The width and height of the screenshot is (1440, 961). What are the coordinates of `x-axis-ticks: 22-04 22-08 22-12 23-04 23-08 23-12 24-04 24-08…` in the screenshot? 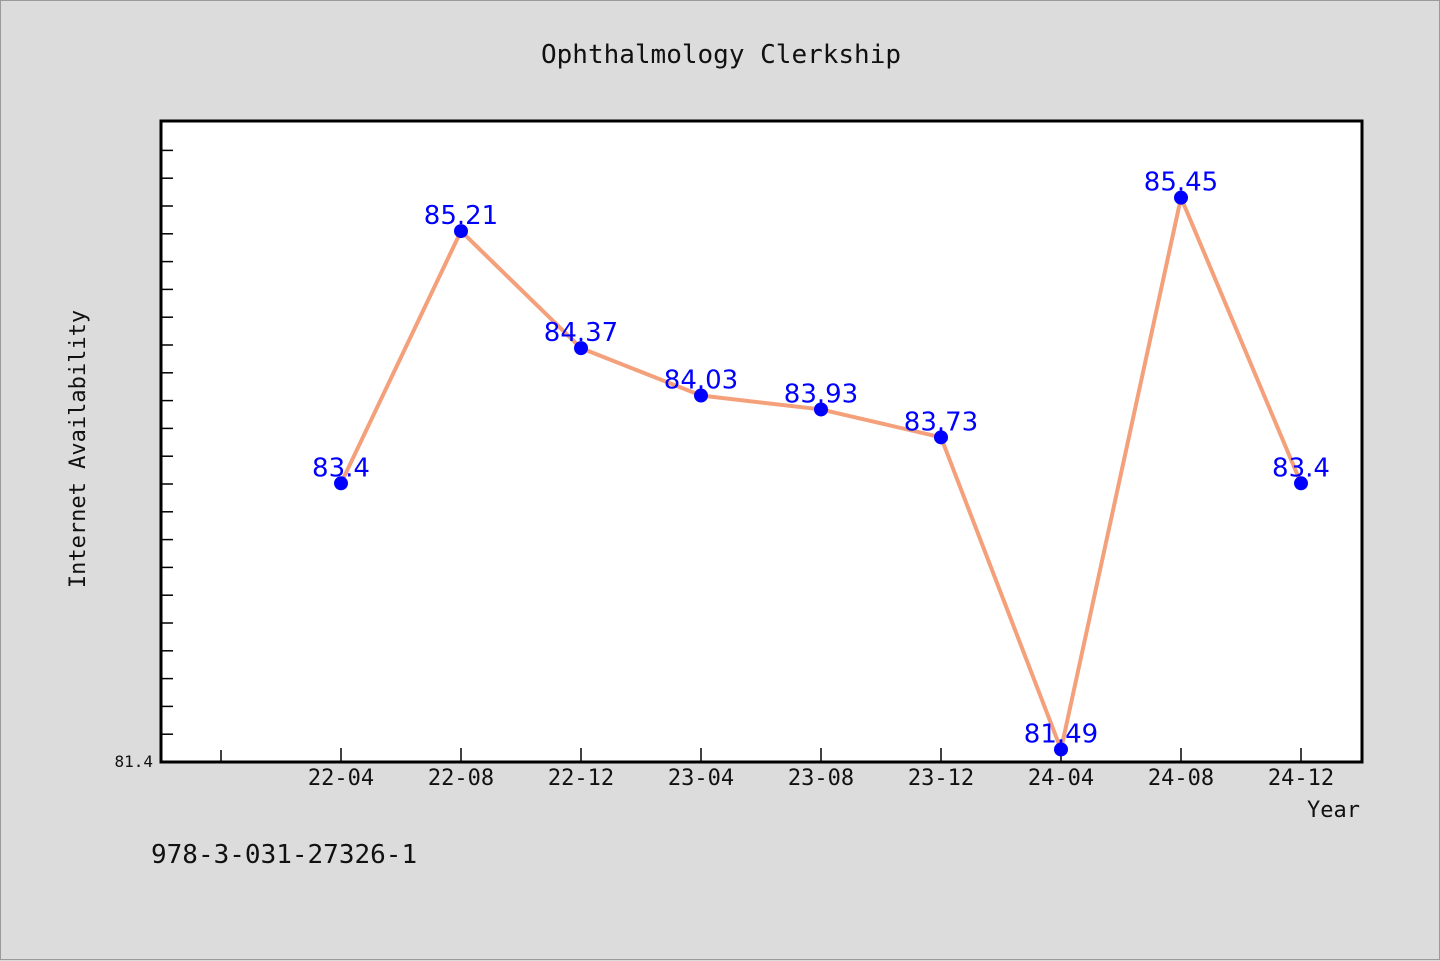 It's located at (777, 769).